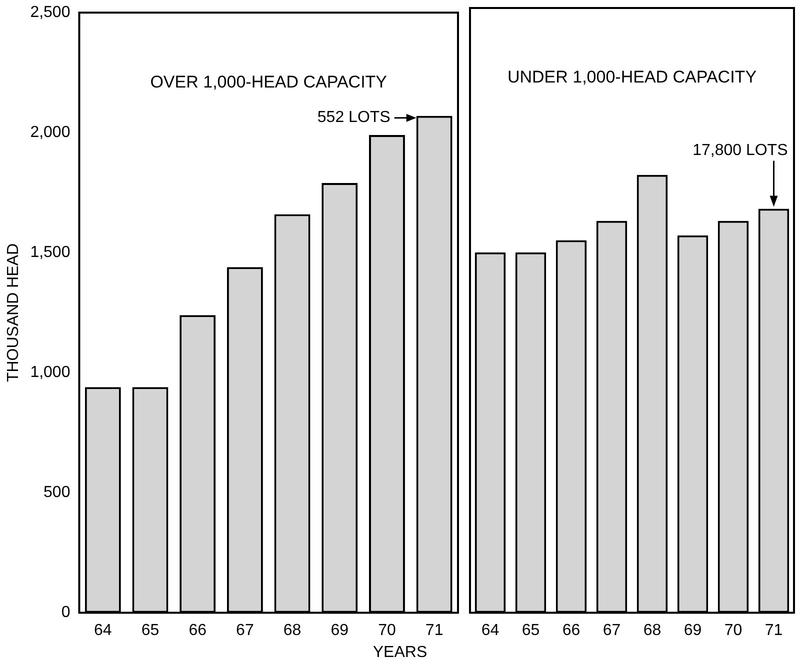 The image size is (801, 671). I want to click on y-tick-label: 2,000, so click(50, 133).